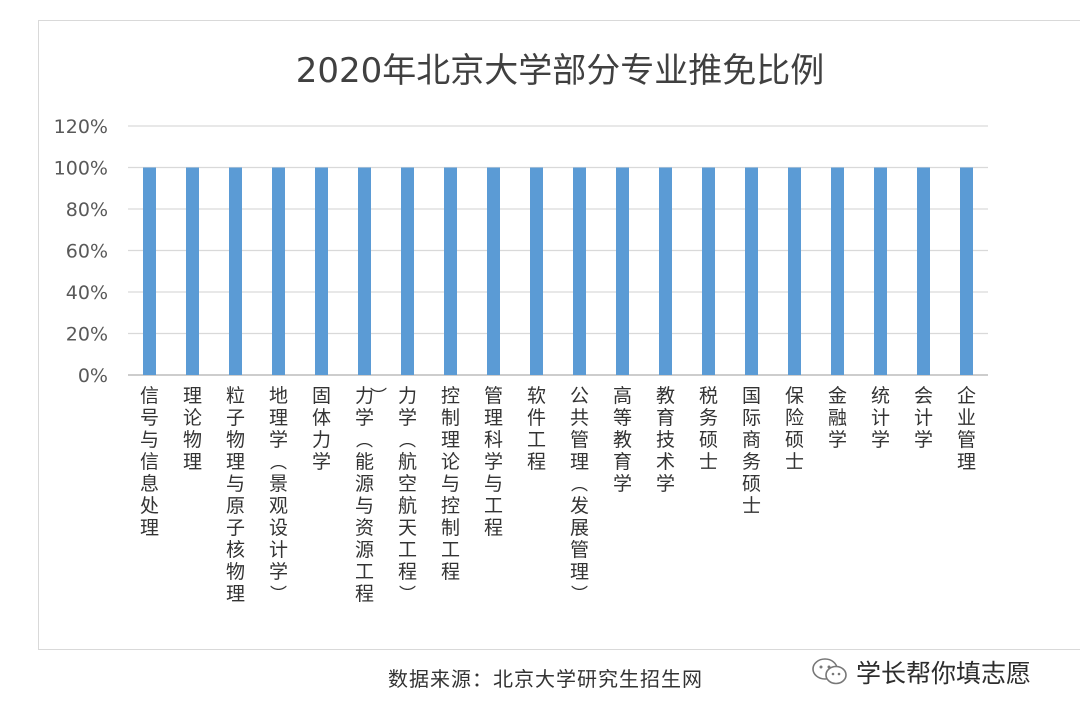  Describe the element at coordinates (708, 429) in the screenshot. I see `x-tick-label: 税务硕士` at that location.